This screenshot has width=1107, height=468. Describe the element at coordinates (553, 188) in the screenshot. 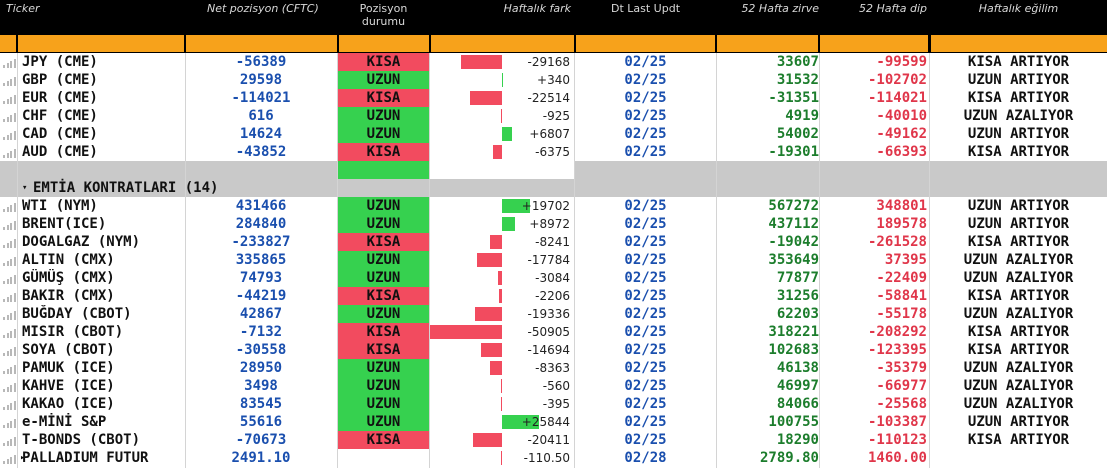

I see `group-header-commodities: ▾ EMTİA KONTRATLARI (14)` at that location.